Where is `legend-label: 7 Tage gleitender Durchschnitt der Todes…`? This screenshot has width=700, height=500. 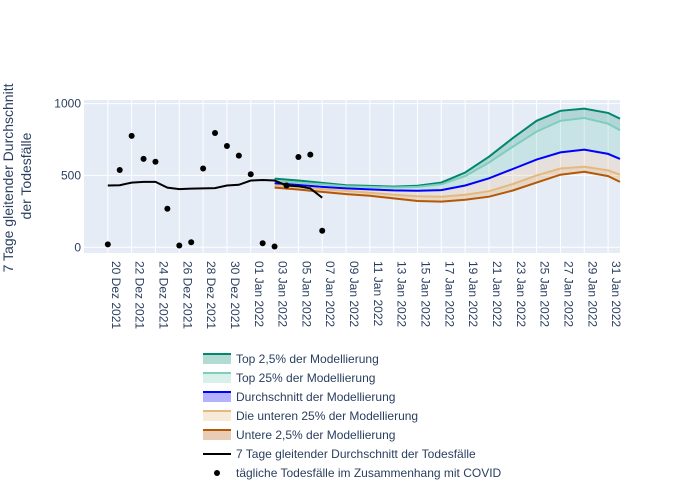
legend-label: 7 Tage gleitender Durchschnitt der Todes… is located at coordinates (356, 454).